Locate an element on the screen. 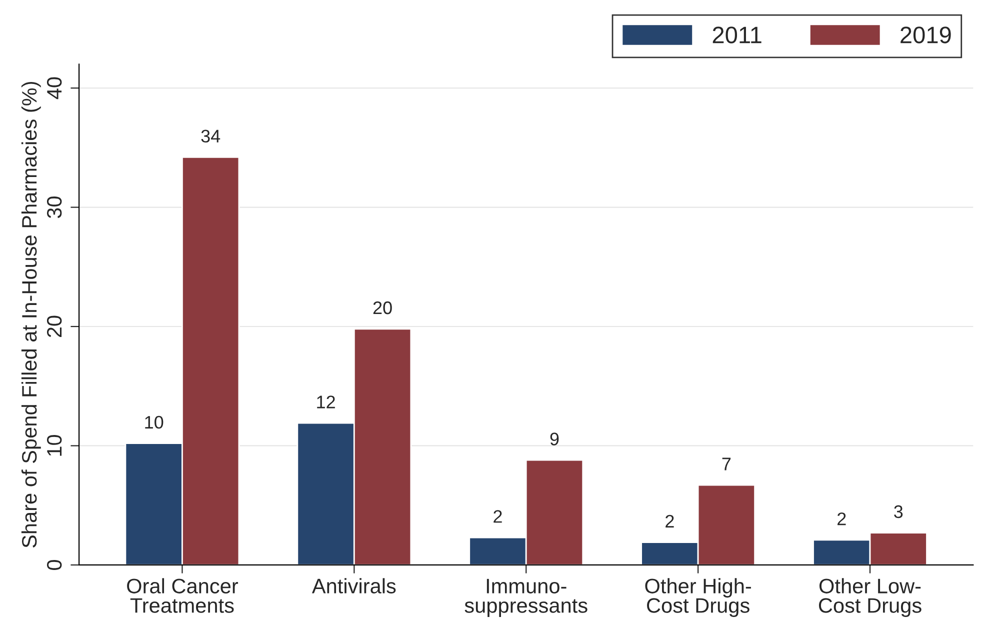 The width and height of the screenshot is (988, 642). y-axis-title: Share of Spend Filled at In-House Pharmacies (%) is located at coordinates (31, 315).